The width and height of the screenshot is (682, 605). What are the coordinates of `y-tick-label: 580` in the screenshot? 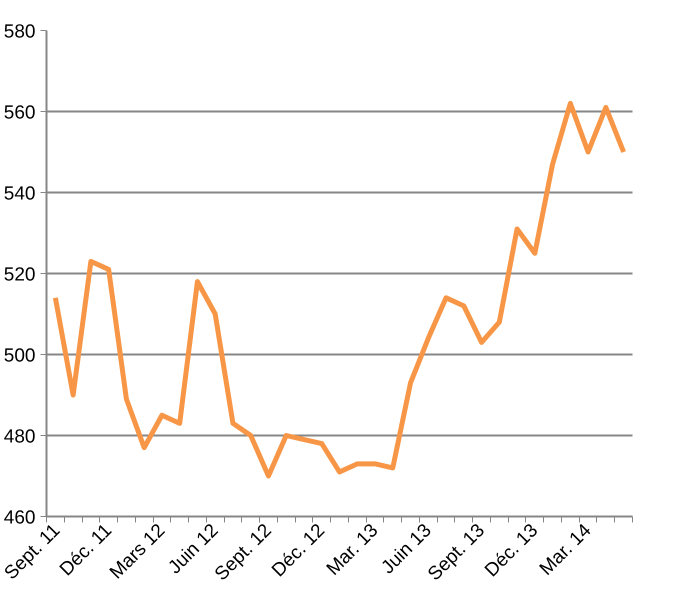 It's located at (20, 32).